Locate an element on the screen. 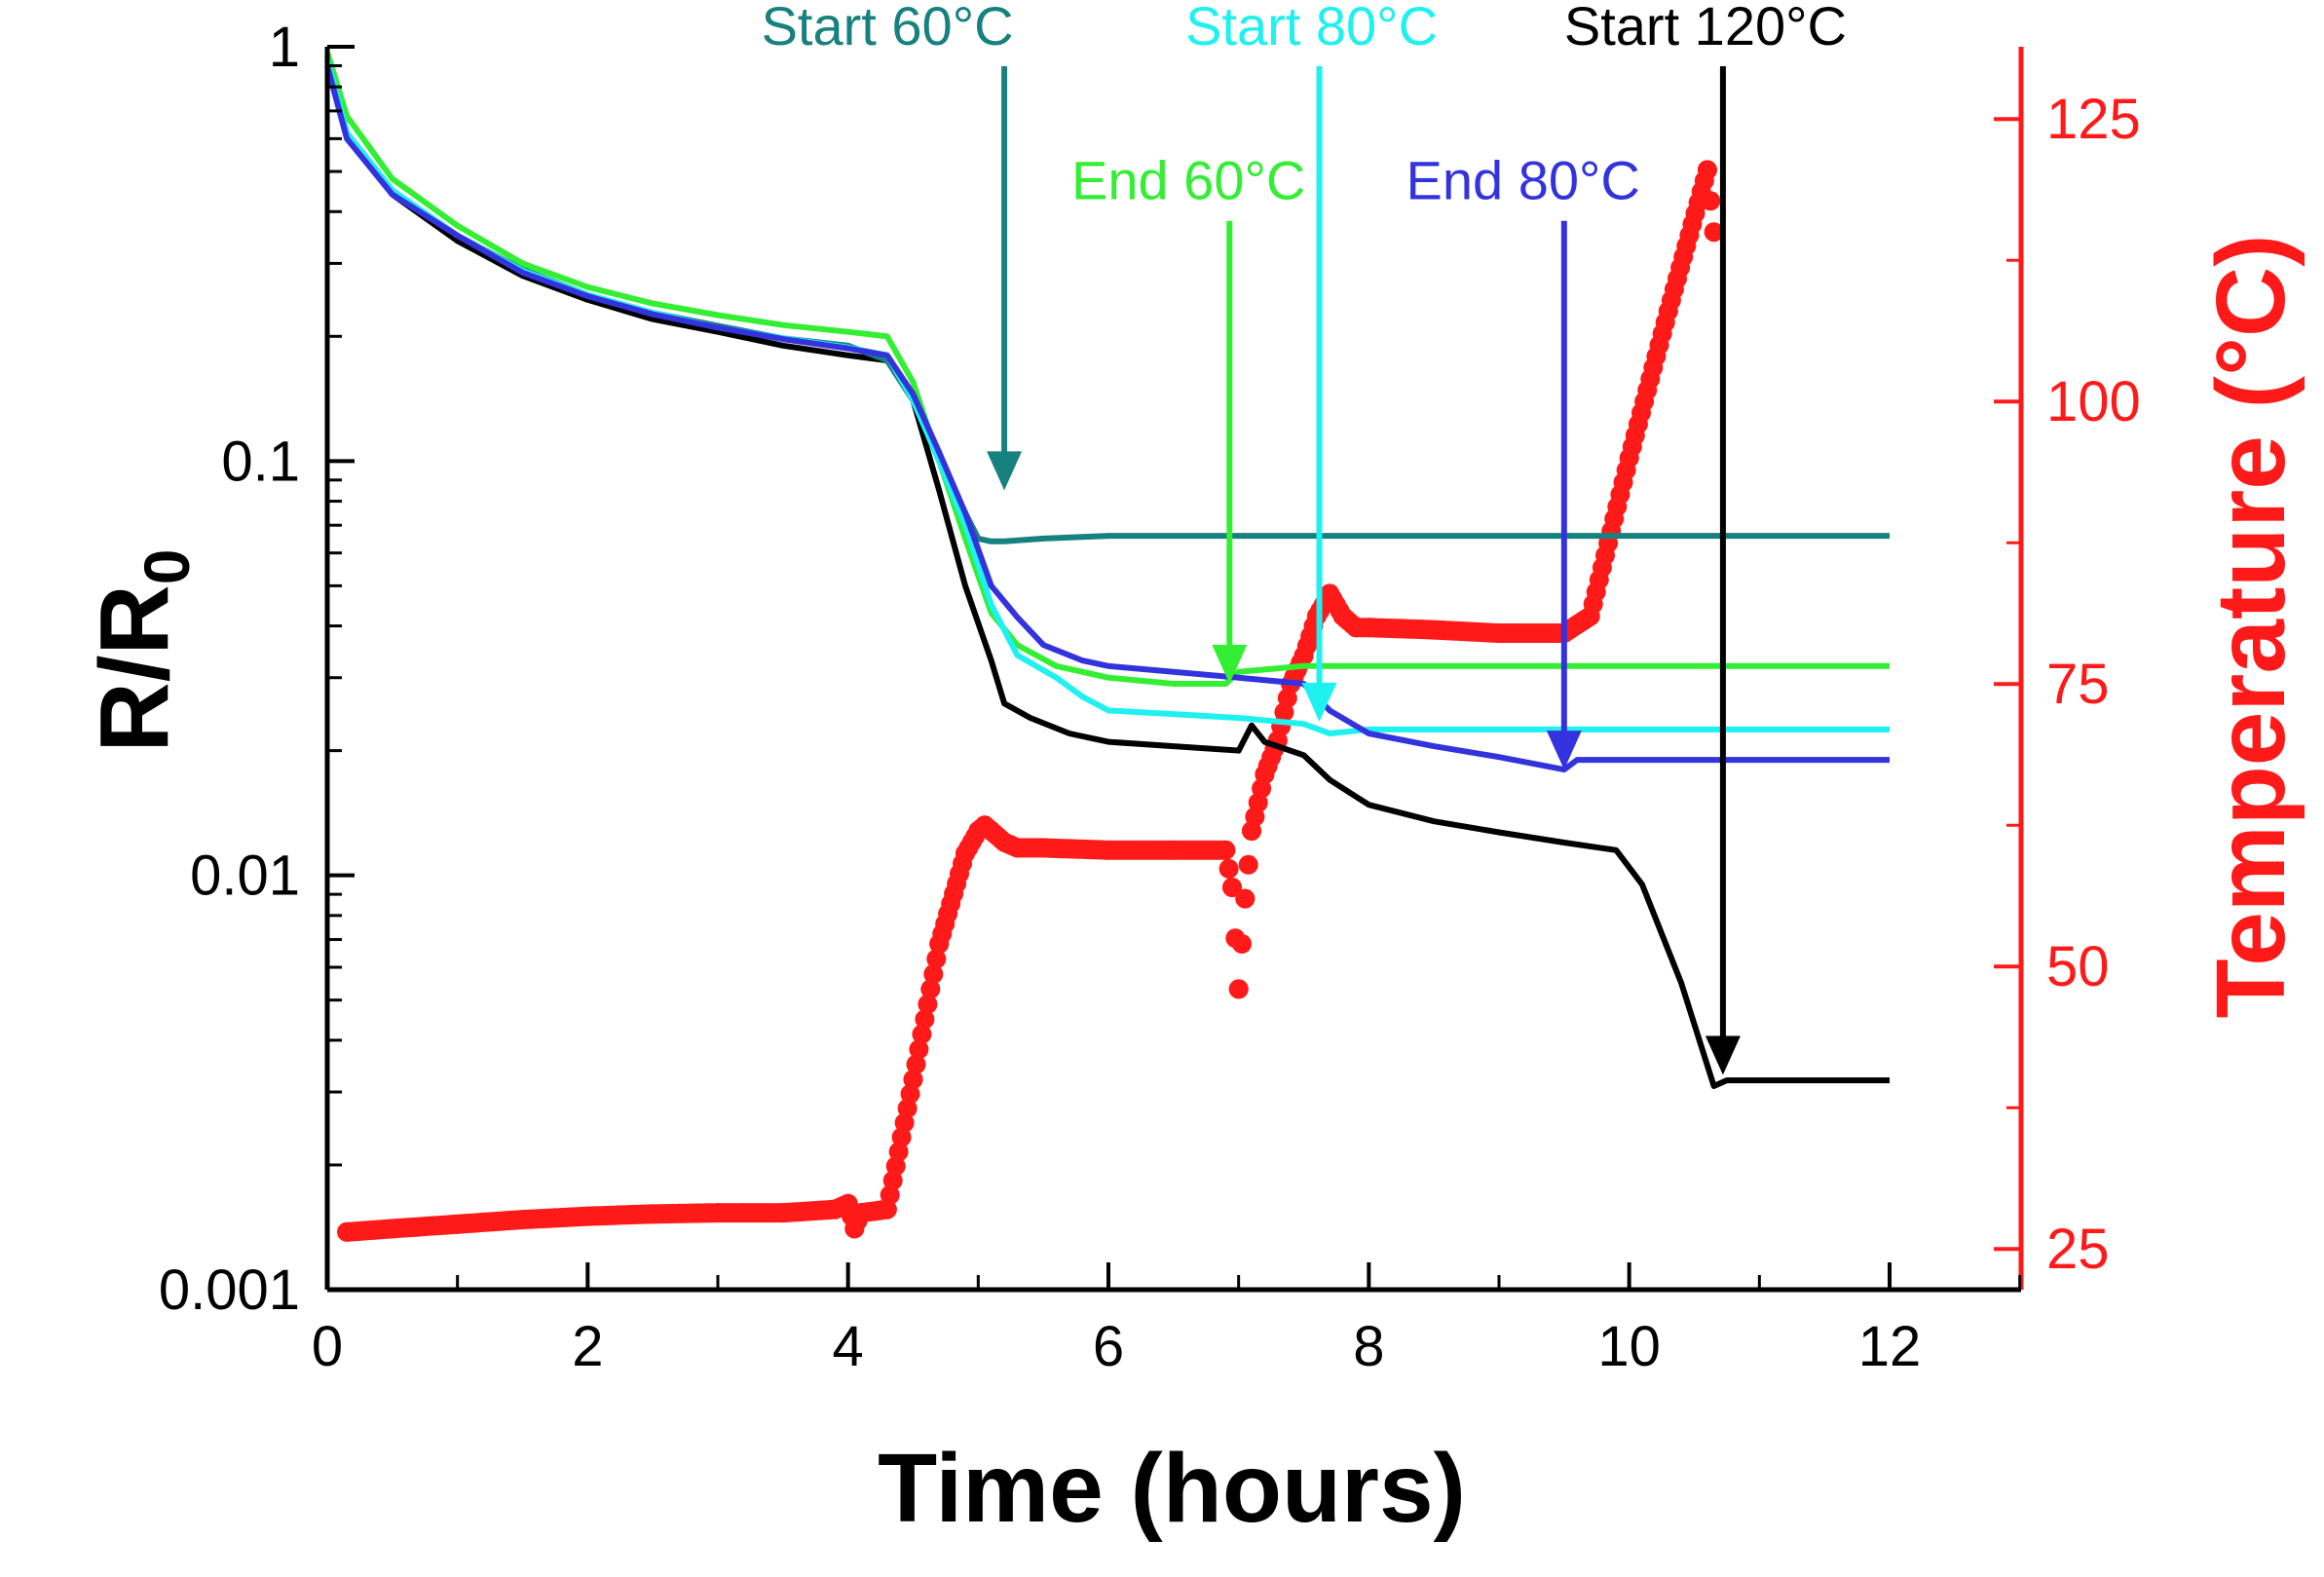  x-tick-label: 8 is located at coordinates (1368, 1346).